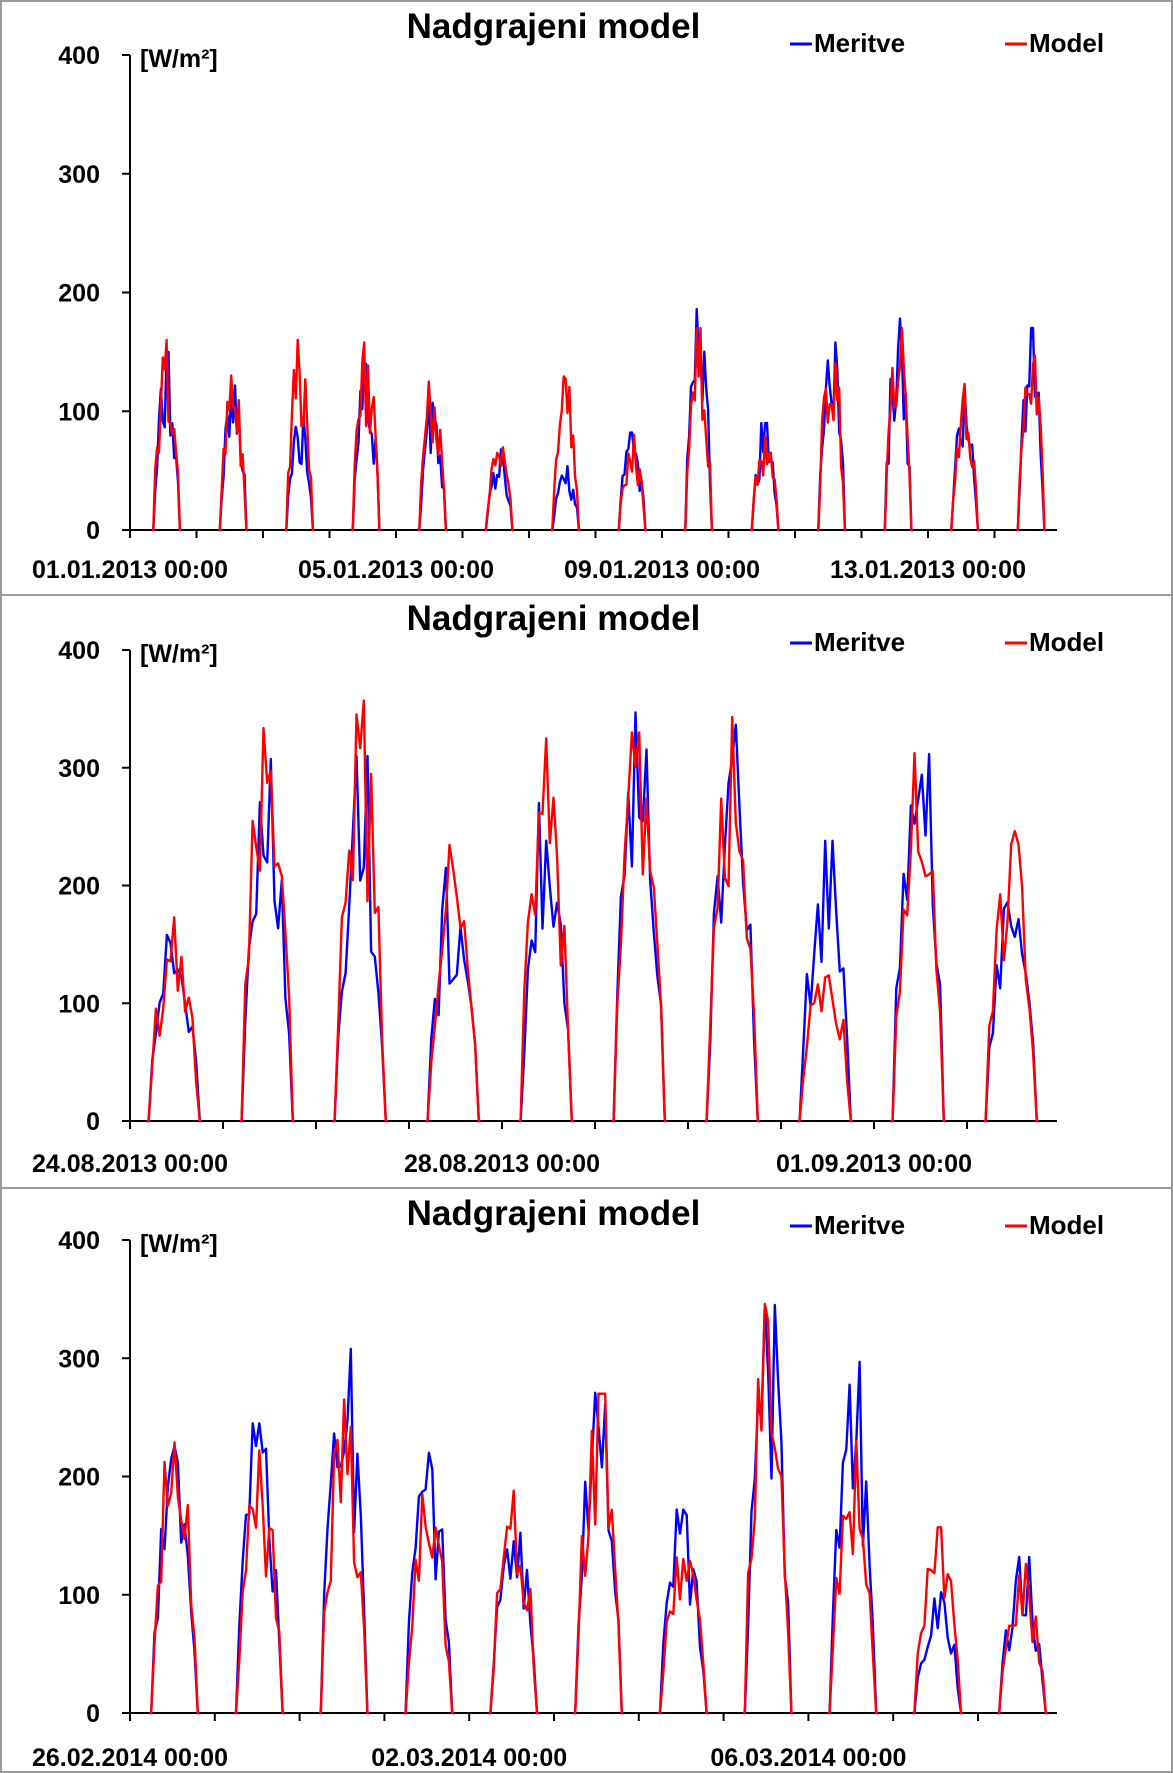 The height and width of the screenshot is (1773, 1173). Describe the element at coordinates (130, 1164) in the screenshot. I see `x-tick-label: 24.08.2013 00:00` at that location.